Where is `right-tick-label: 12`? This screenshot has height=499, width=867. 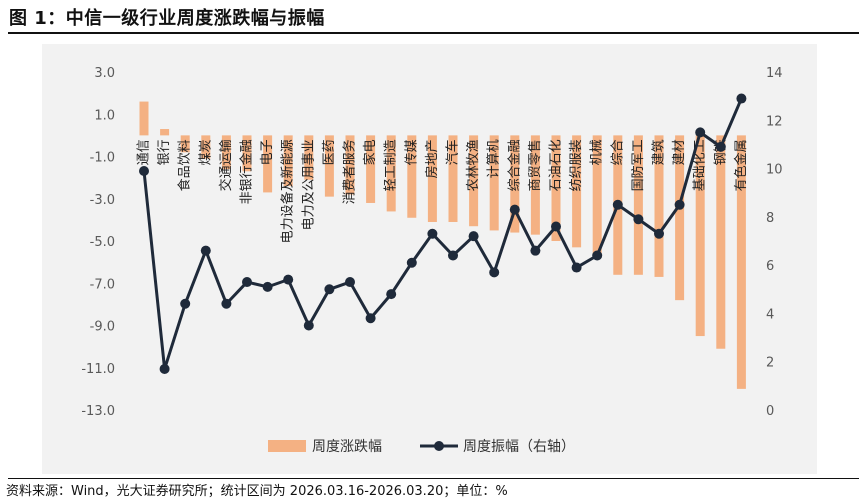 right-tick-label: 12 is located at coordinates (774, 121).